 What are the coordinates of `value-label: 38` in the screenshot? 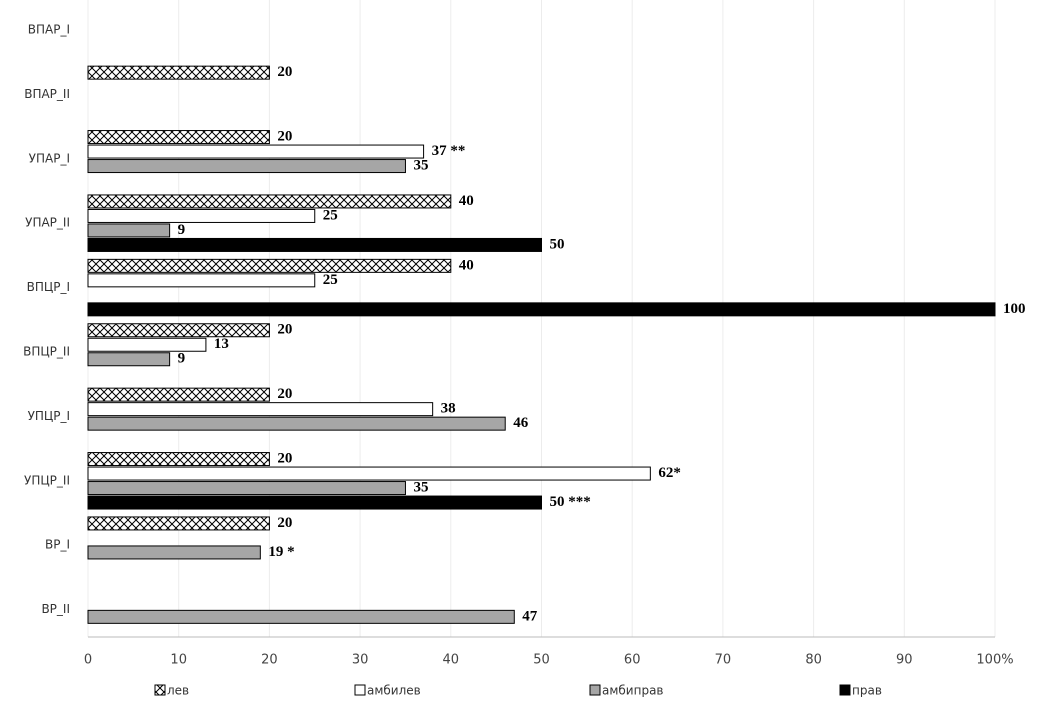 It's located at (448, 409).